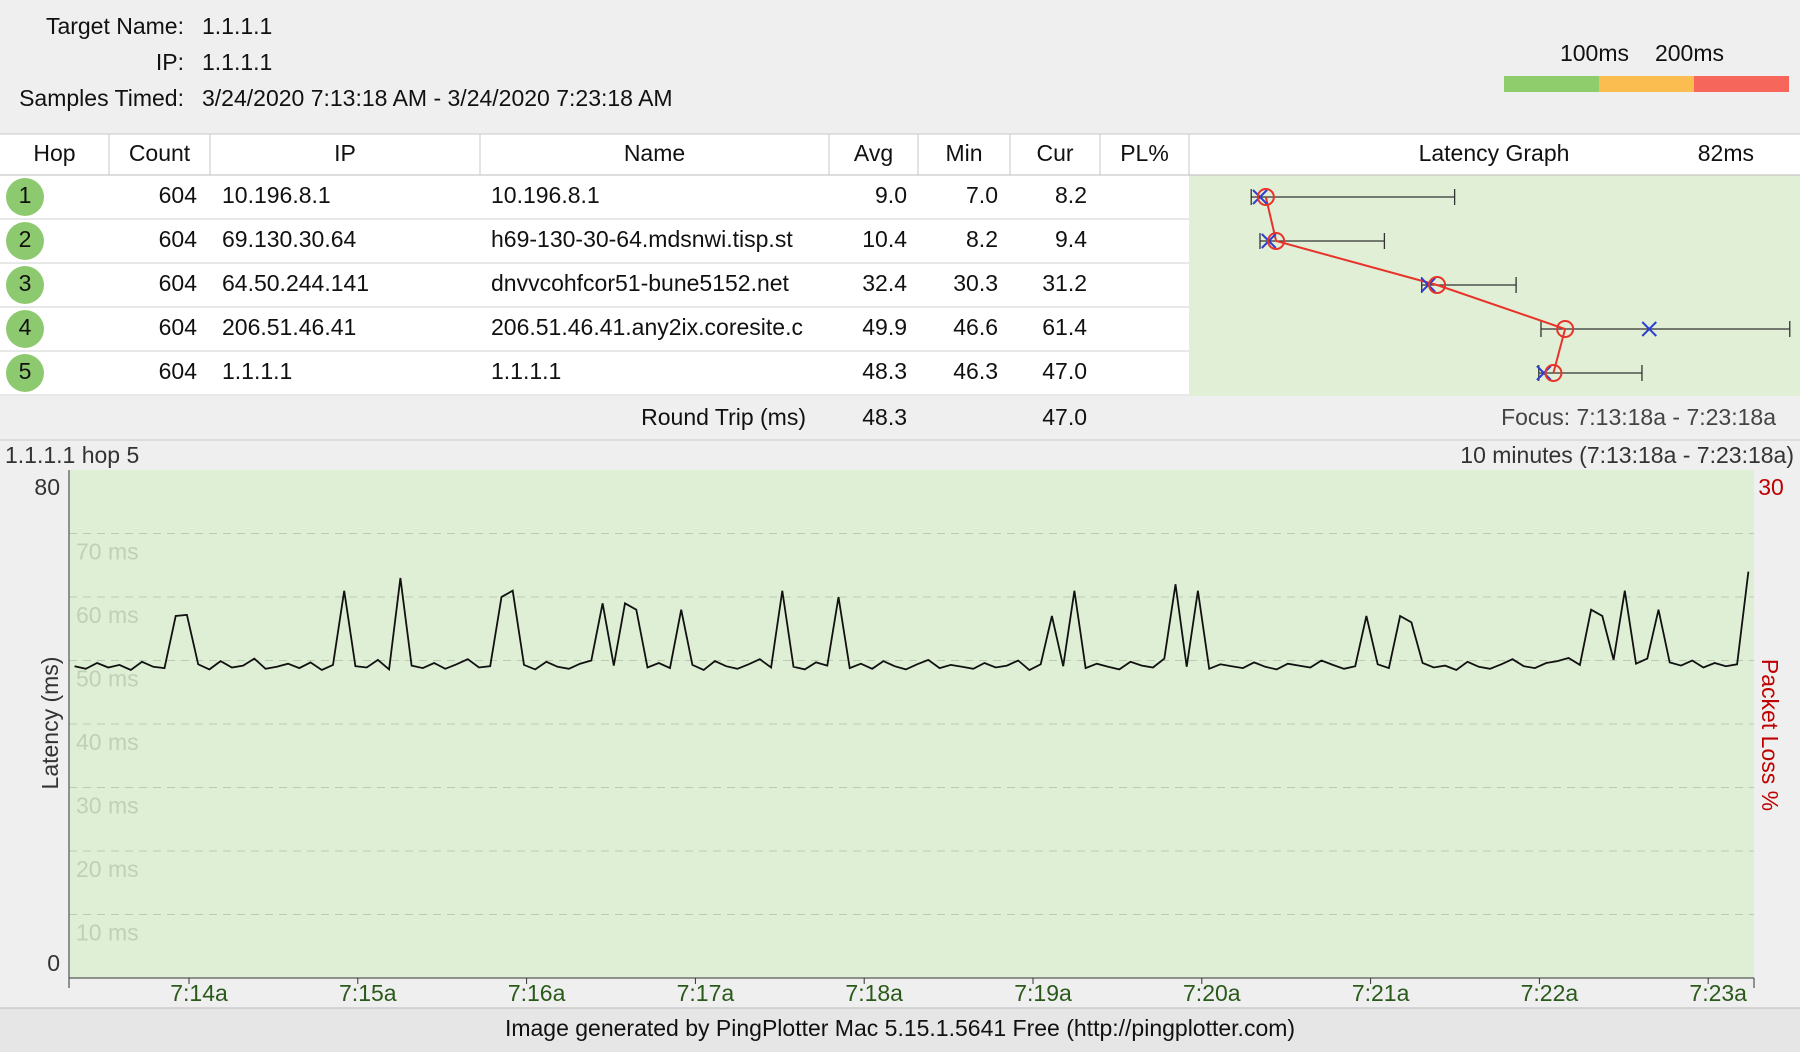 Image resolution: width=1800 pixels, height=1052 pixels. I want to click on hop-number: 4, so click(25, 327).